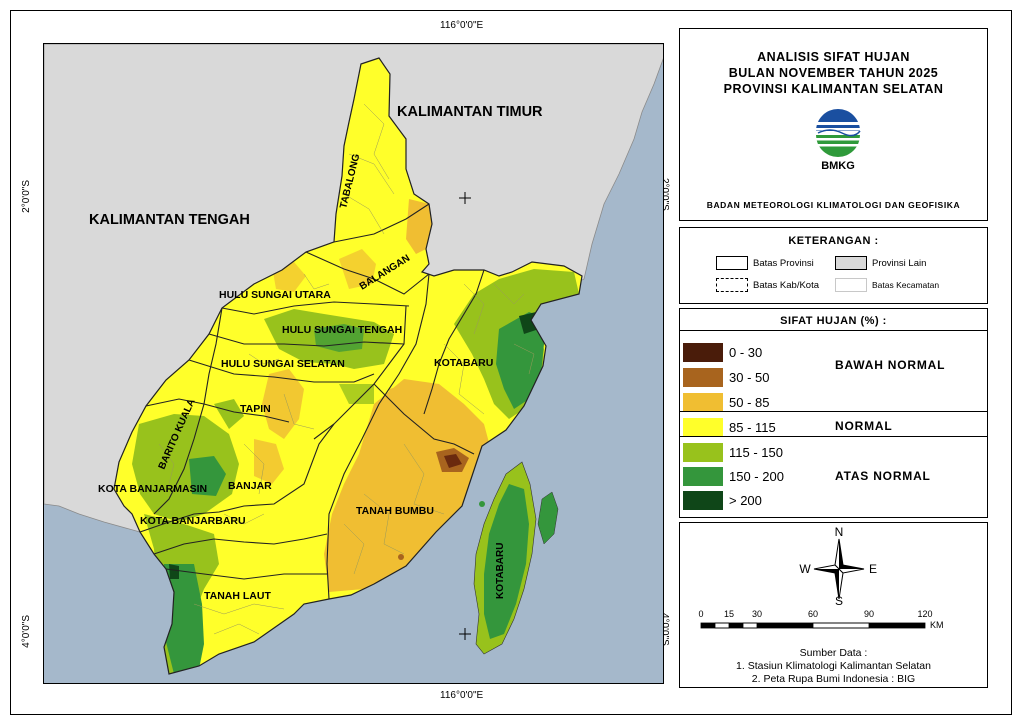 The image size is (1024, 725). Describe the element at coordinates (26, 196) in the screenshot. I see `left-latitude-top-label: 2°0'0"S` at that location.